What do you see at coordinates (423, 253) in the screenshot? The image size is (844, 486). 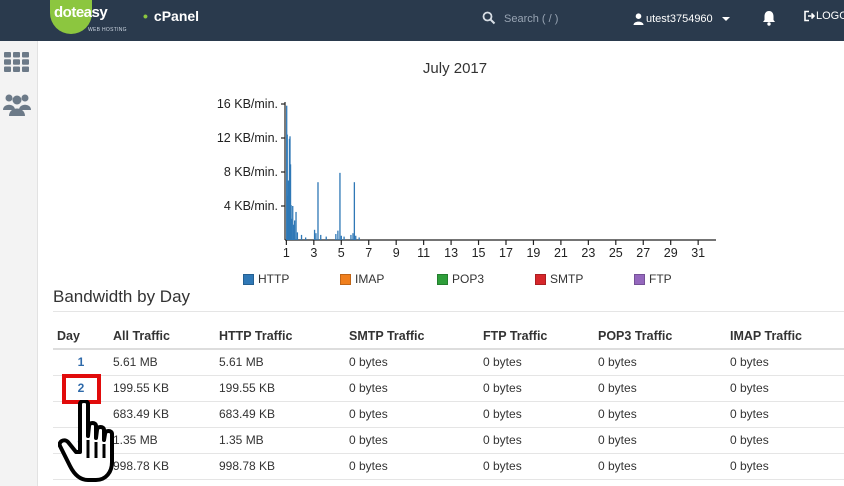 I see `x-tick-label: 11` at bounding box center [423, 253].